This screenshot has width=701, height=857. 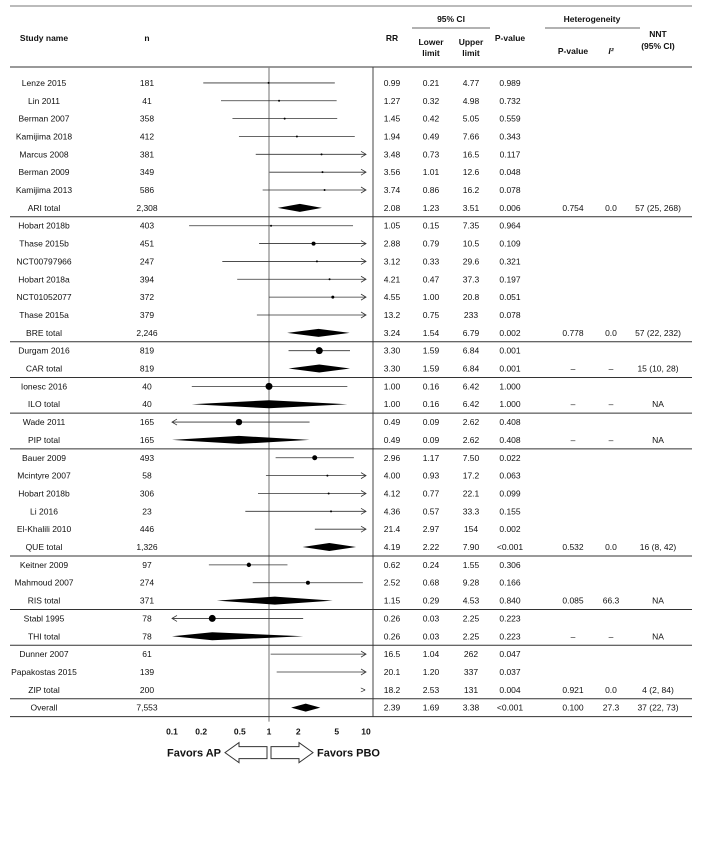 What do you see at coordinates (431, 53) in the screenshot?
I see `header-lower: limit` at bounding box center [431, 53].